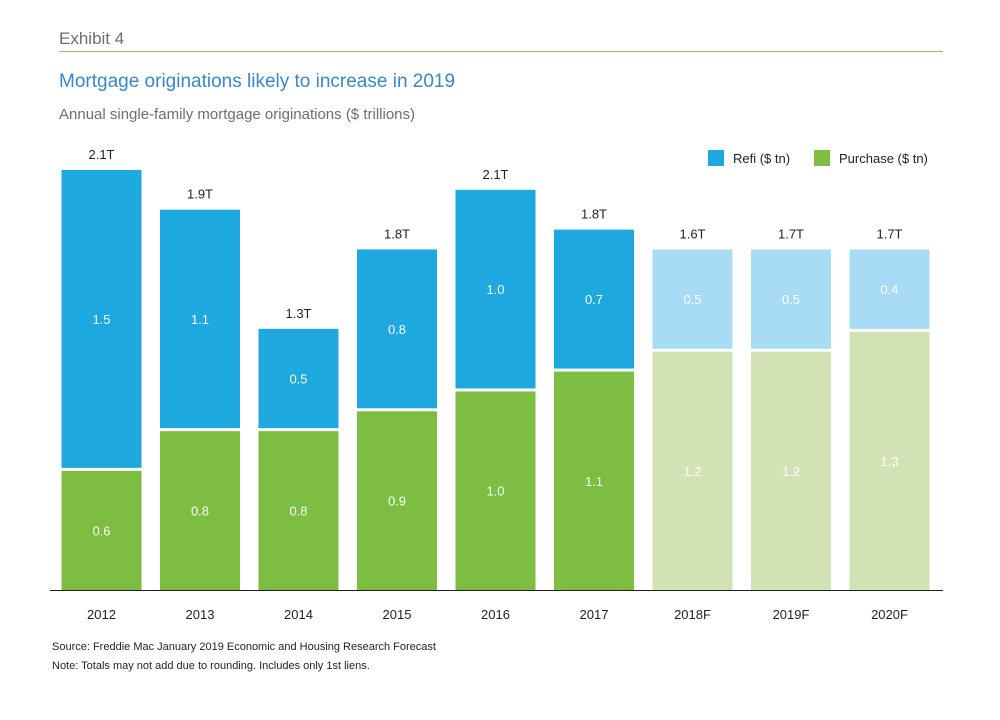  I want to click on bar-purchase-2014, so click(298, 510).